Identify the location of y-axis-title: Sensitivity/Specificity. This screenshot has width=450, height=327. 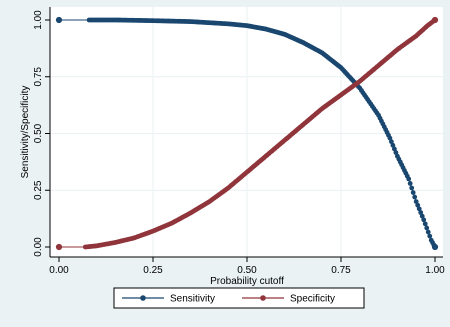
(25, 132).